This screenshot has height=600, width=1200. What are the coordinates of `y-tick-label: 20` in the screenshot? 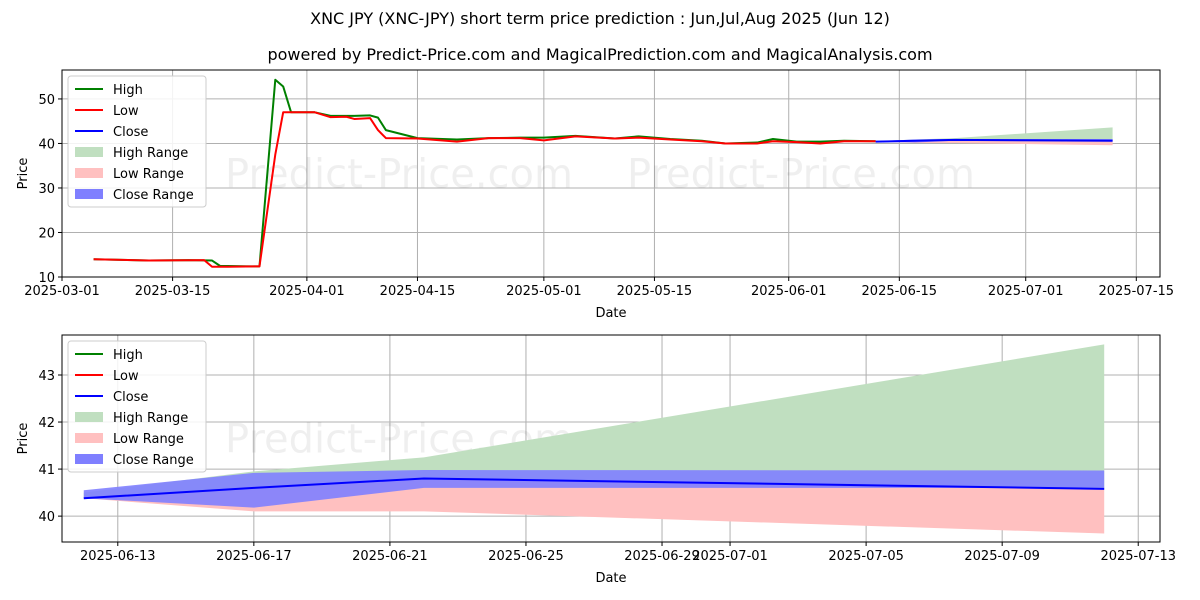 It's located at (46, 233).